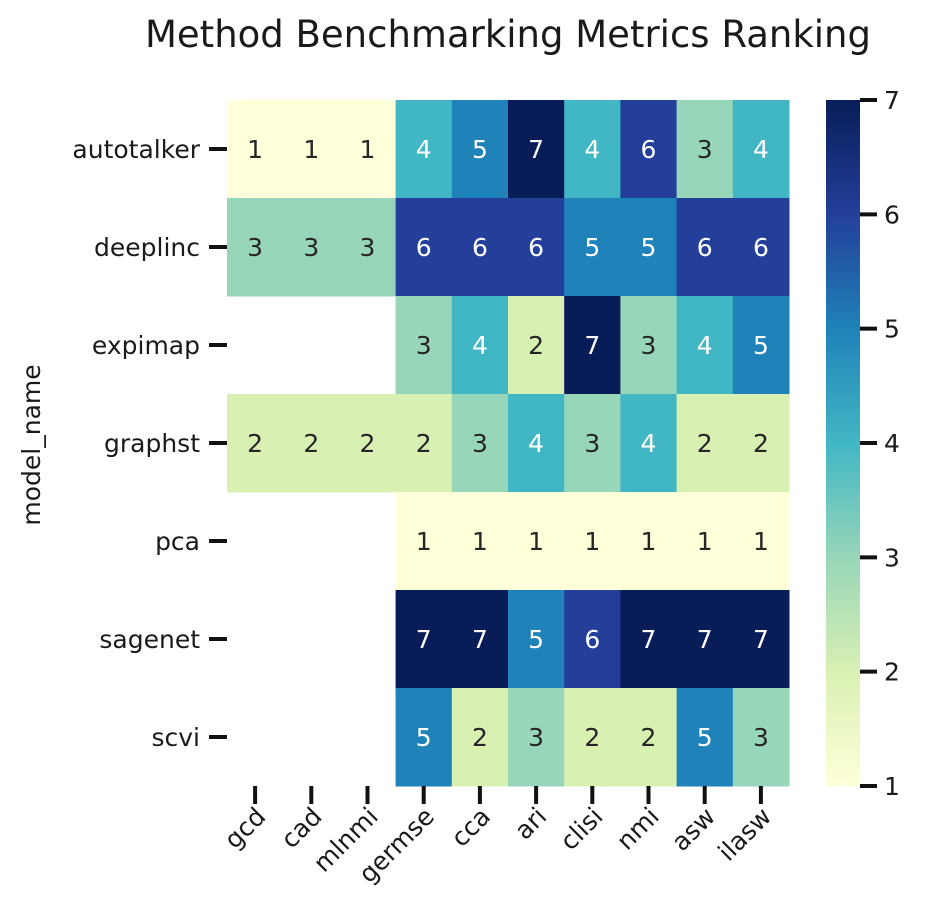 Image resolution: width=931 pixels, height=922 pixels. I want to click on colorbar-tick-label: 1, so click(892, 786).